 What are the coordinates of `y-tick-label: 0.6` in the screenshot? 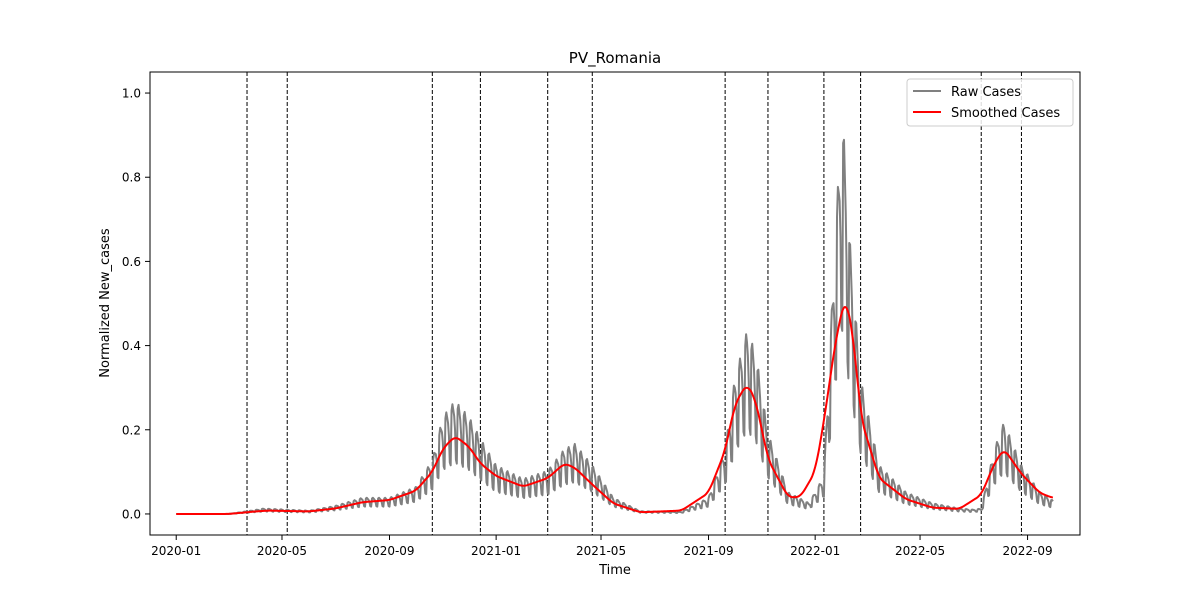 It's located at (131, 262).